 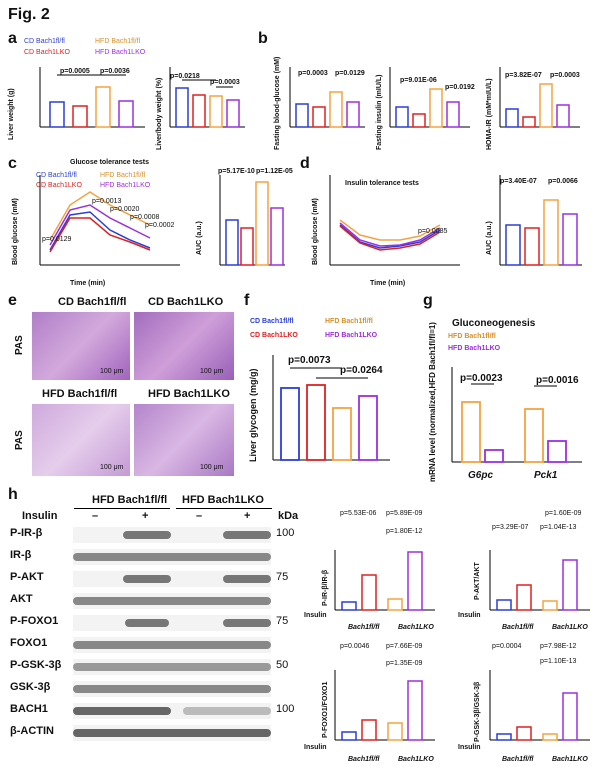 What do you see at coordinates (565, 75) in the screenshot?
I see `b-homa-p2: p=0.0003` at bounding box center [565, 75].